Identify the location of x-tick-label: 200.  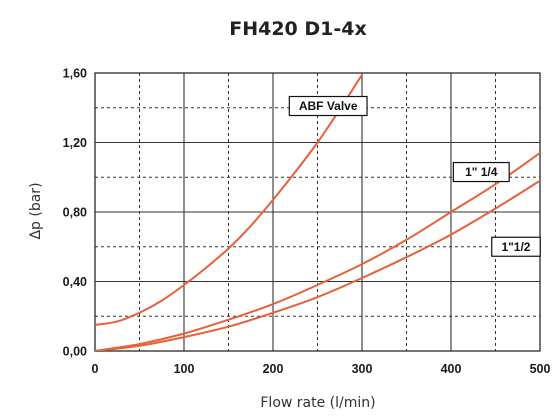
(273, 369).